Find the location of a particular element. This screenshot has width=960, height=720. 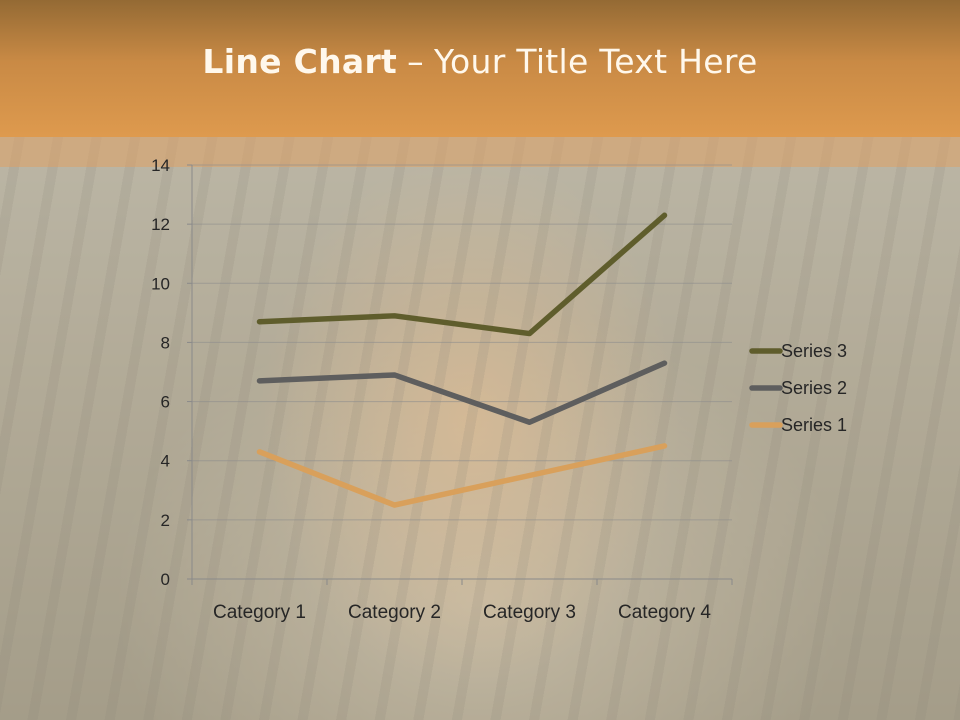

legend: Series 3 Series 2 Series 1 is located at coordinates (798, 388).